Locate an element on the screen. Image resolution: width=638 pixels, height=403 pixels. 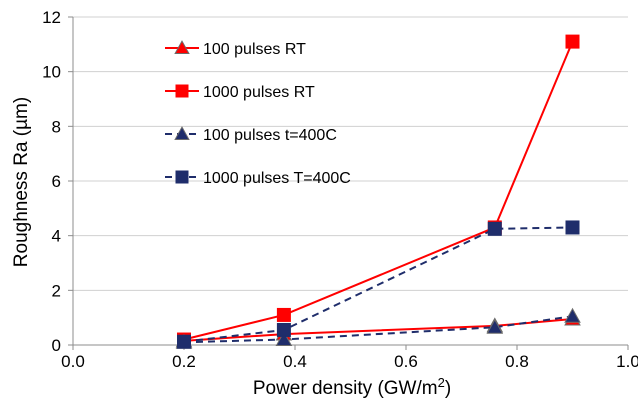
legend-item: 100 pulses RT is located at coordinates (235, 49).